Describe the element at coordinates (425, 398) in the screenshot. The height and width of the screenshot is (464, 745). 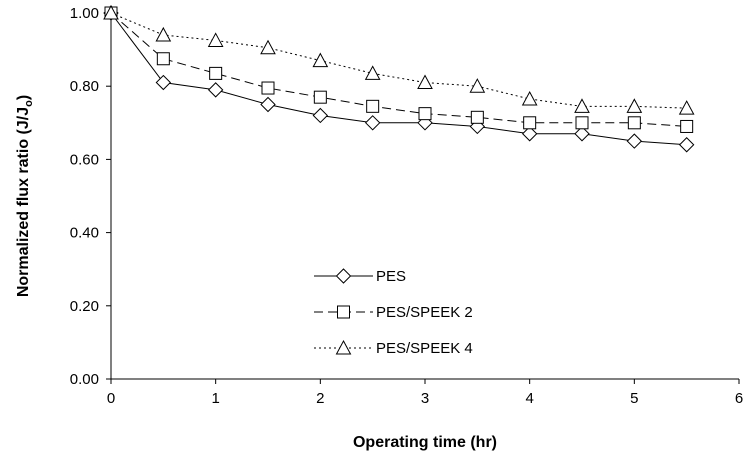
I see `x-tick-label: 3` at that location.